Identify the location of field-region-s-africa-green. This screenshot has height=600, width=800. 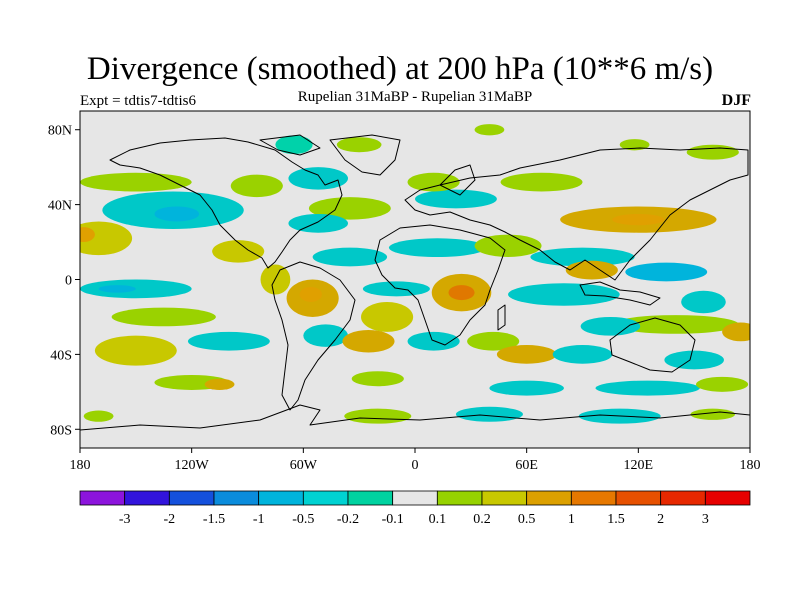
(493, 341).